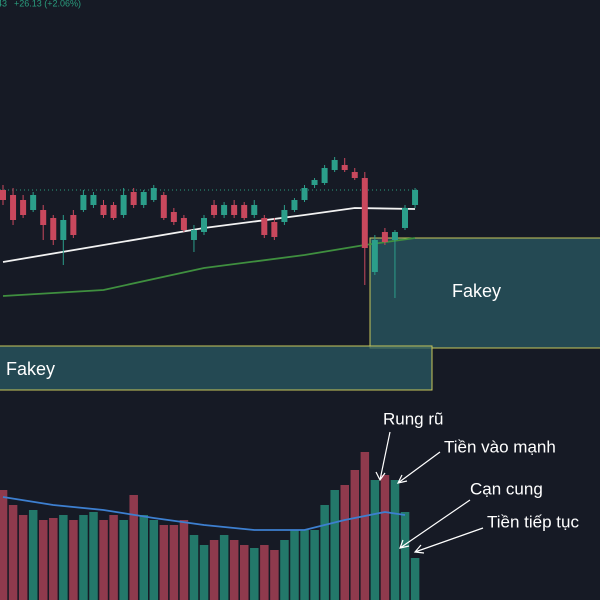 This screenshot has height=600, width=600. Describe the element at coordinates (413, 418) in the screenshot. I see `annotation: Rung rũ` at that location.